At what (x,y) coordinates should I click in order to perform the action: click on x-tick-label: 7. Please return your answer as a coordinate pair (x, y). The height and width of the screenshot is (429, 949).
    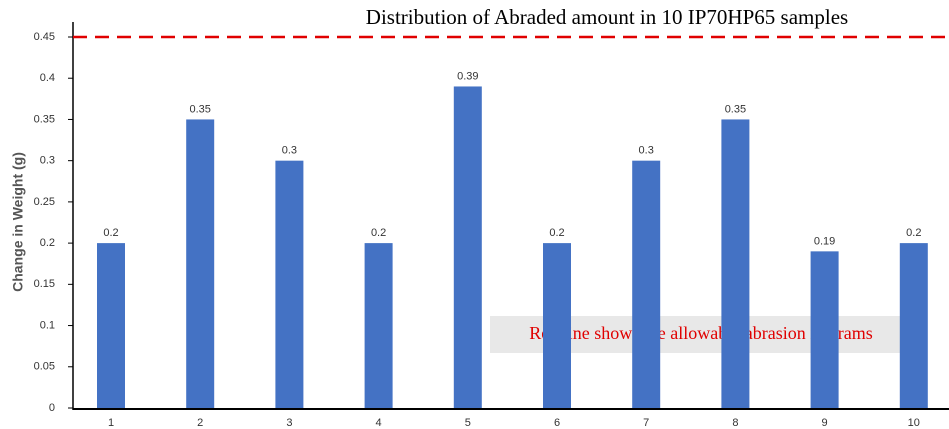
    Looking at the image, I should click on (646, 423).